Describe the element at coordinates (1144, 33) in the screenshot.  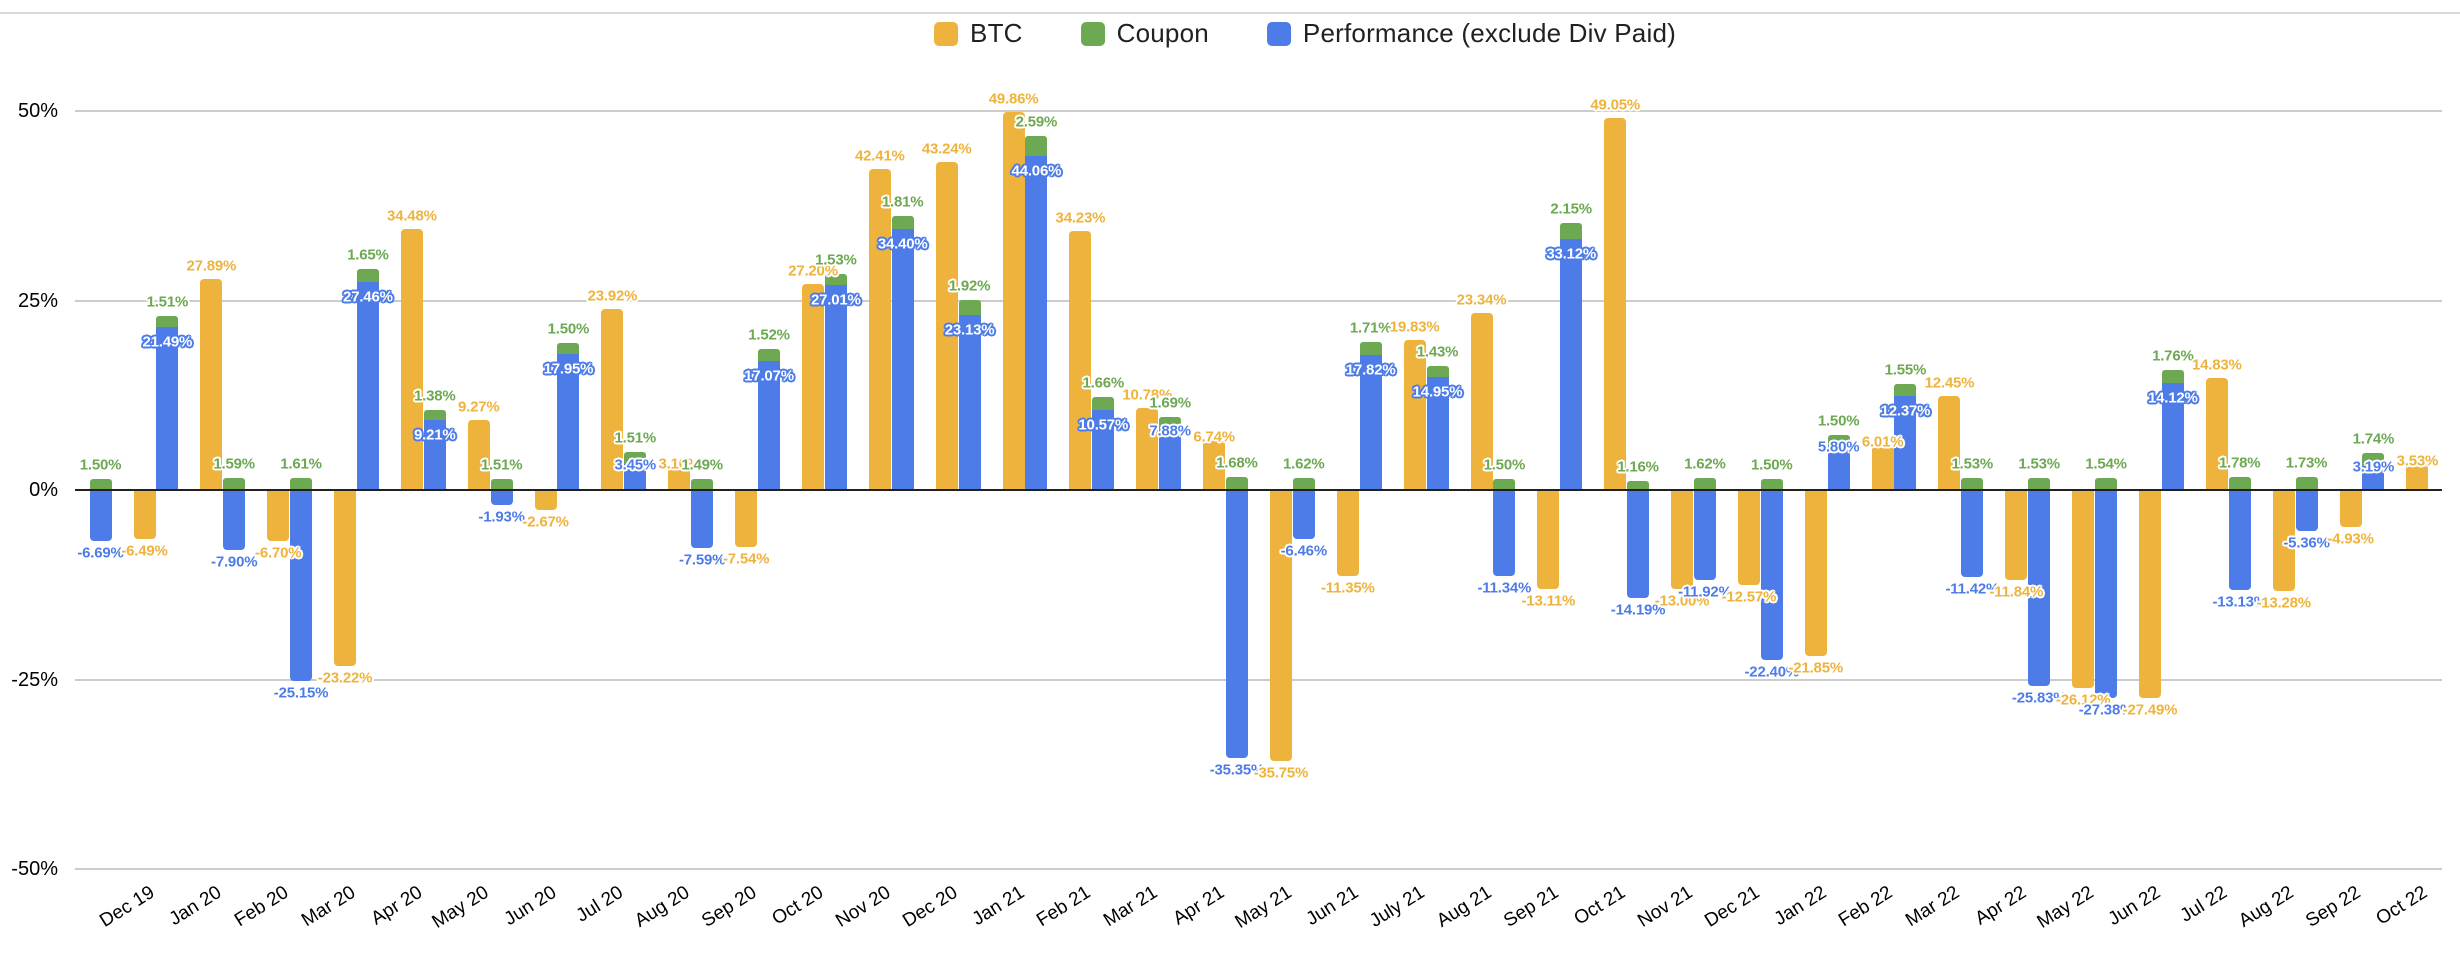
I see `legend-item-coupon: Coupon` at that location.